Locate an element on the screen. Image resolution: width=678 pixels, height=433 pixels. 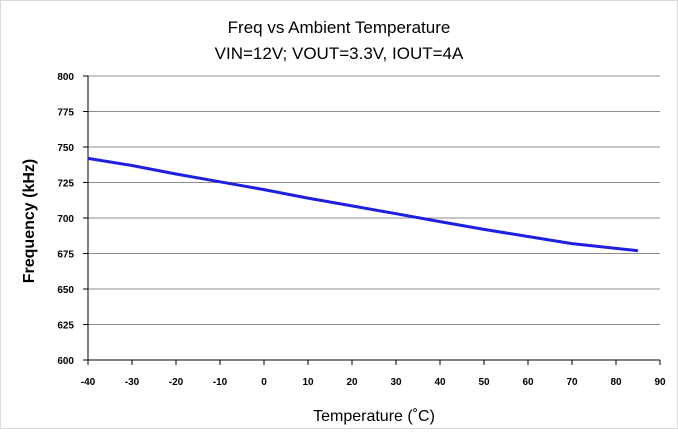
x-tick-label: 30 is located at coordinates (396, 382).